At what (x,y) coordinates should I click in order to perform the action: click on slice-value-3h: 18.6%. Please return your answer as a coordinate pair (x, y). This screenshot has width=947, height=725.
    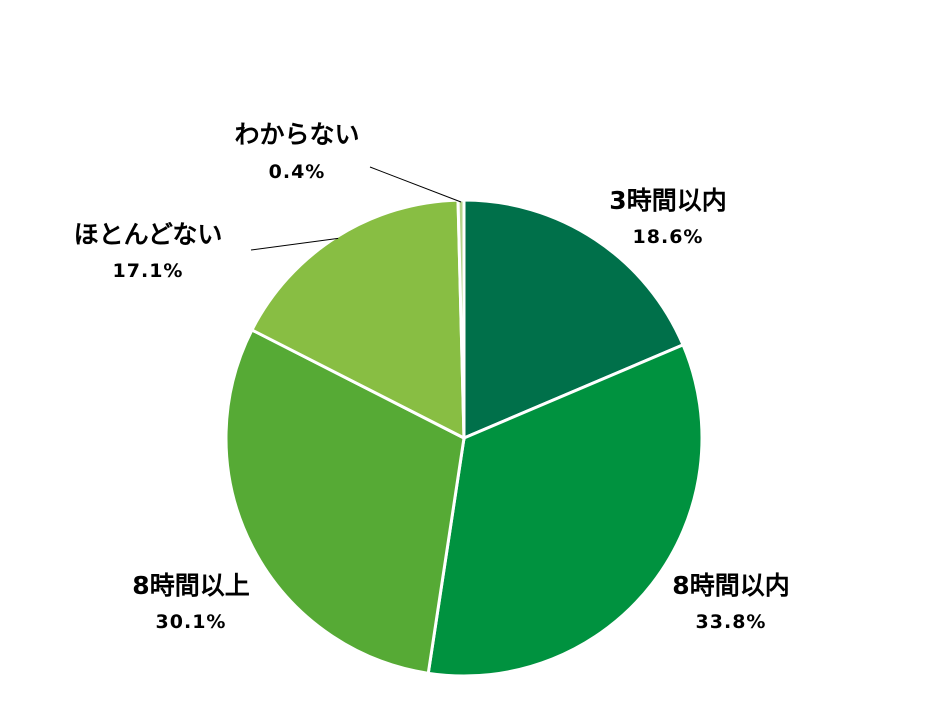
    Looking at the image, I should click on (668, 237).